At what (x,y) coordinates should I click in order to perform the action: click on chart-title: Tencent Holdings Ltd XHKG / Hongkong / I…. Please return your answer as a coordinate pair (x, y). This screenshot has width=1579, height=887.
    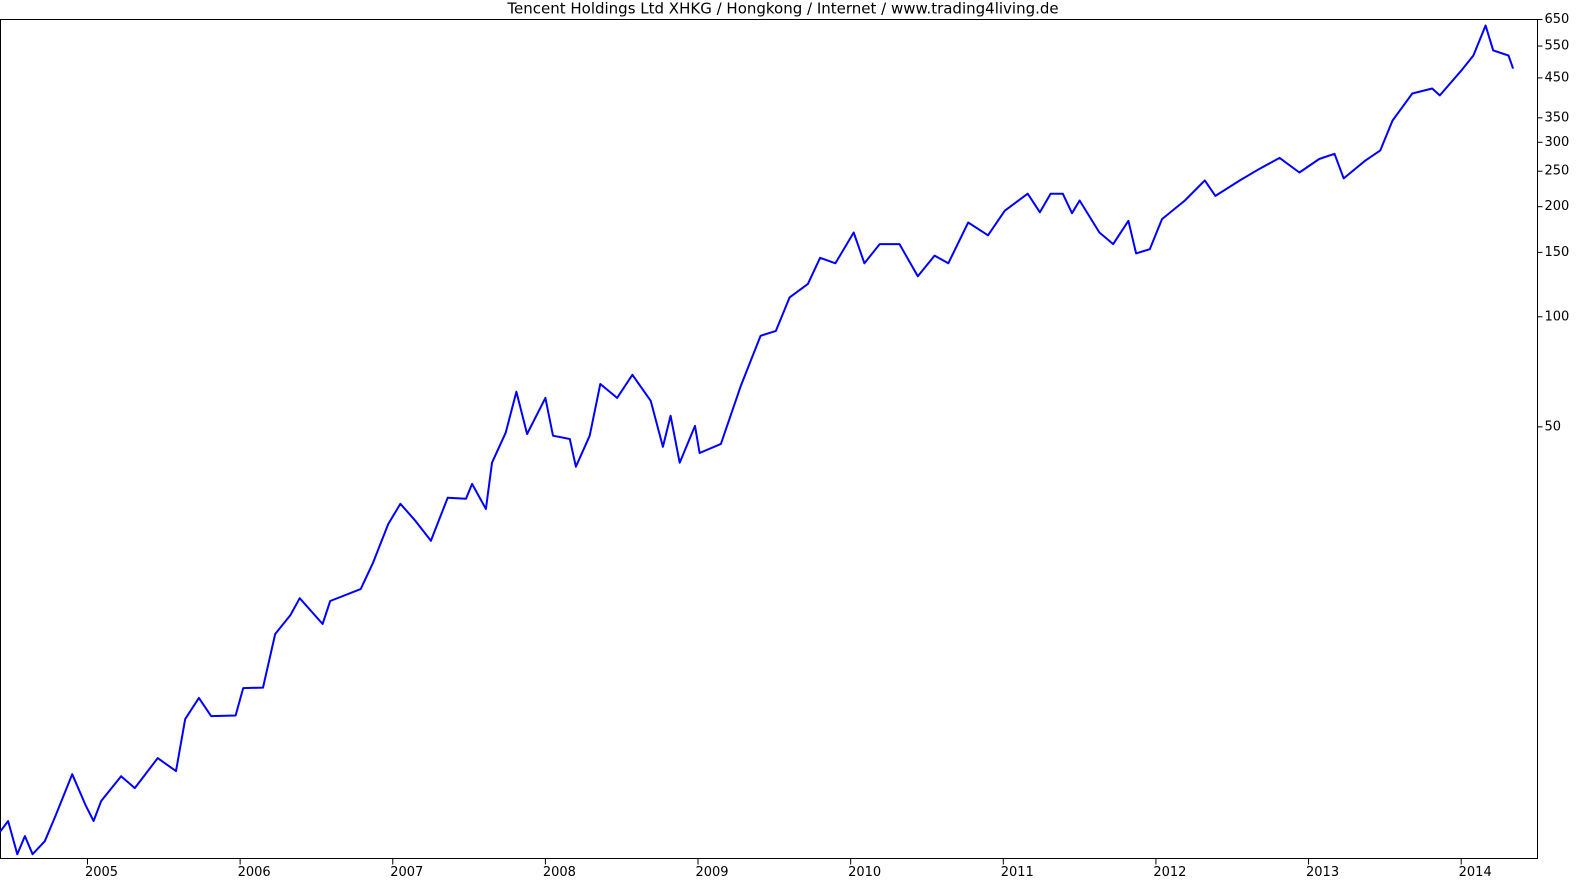
    Looking at the image, I should click on (782, 9).